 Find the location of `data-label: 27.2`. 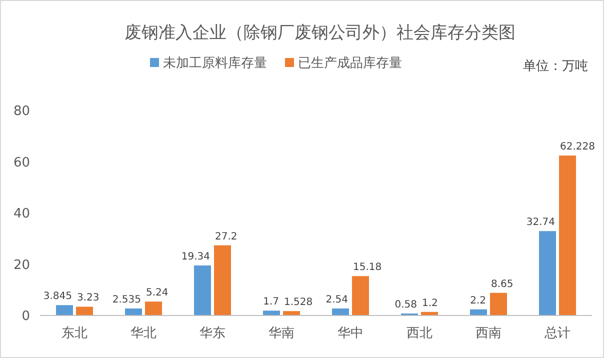

data-label: 27.2 is located at coordinates (226, 236).